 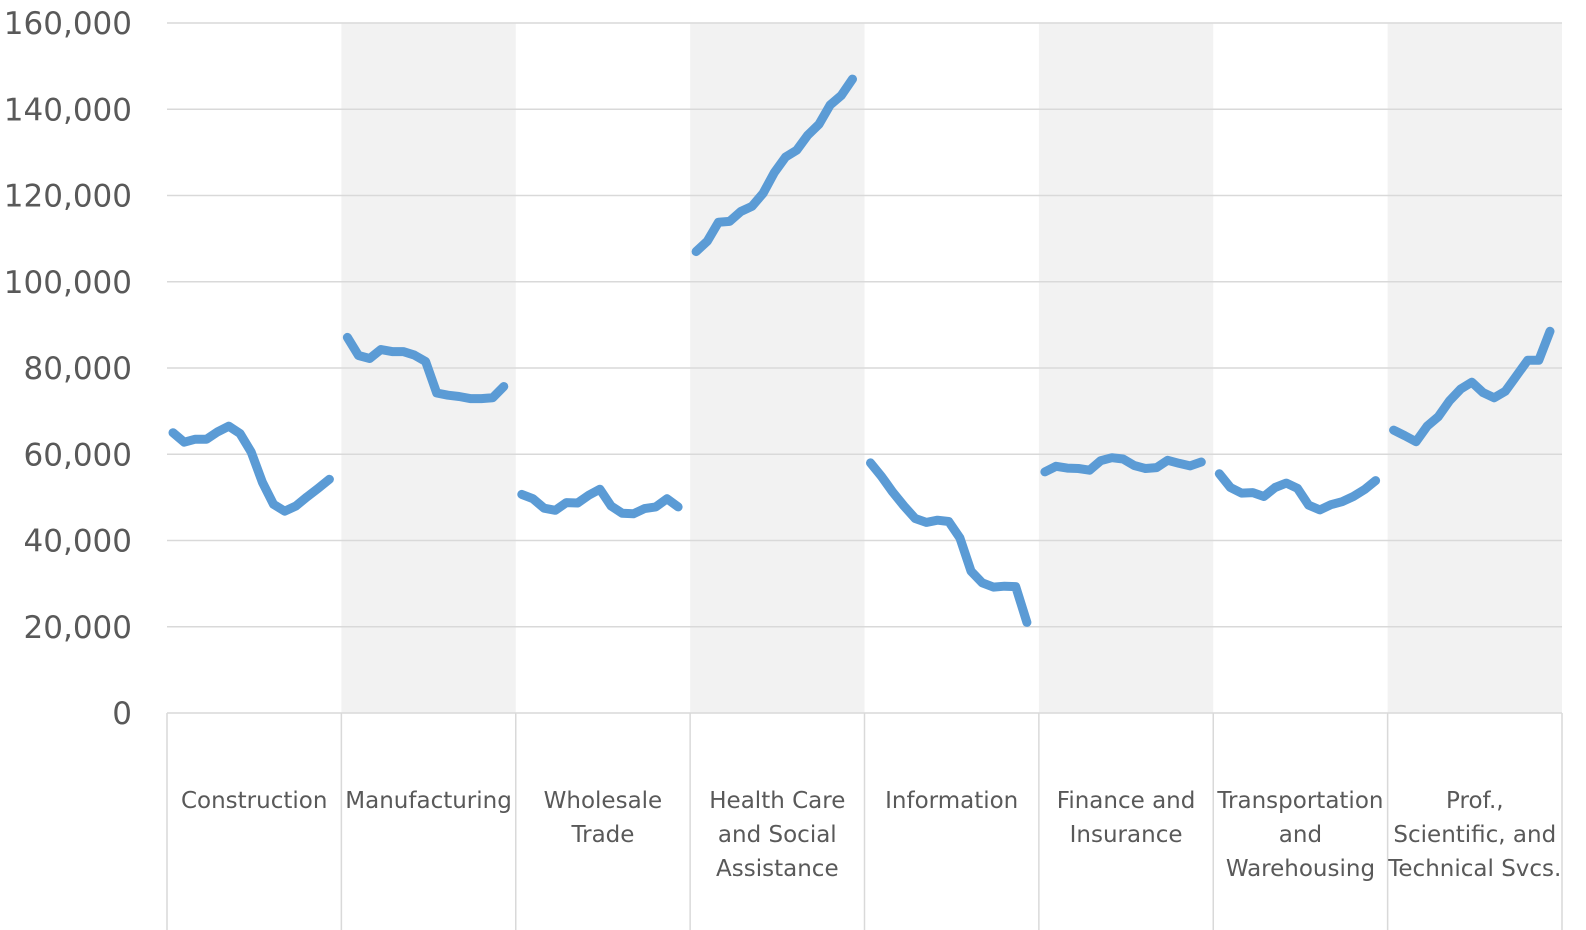 I want to click on category-label: Wholesale Trade, so click(x=603, y=818).